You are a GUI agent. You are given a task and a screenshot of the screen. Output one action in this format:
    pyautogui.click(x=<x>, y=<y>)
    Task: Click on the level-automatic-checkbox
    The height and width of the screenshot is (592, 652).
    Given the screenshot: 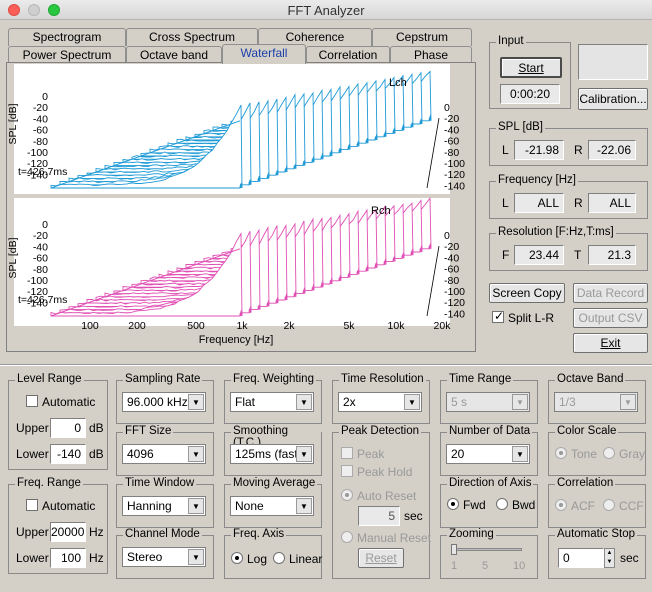 What is the action you would take?
    pyautogui.click(x=32, y=401)
    